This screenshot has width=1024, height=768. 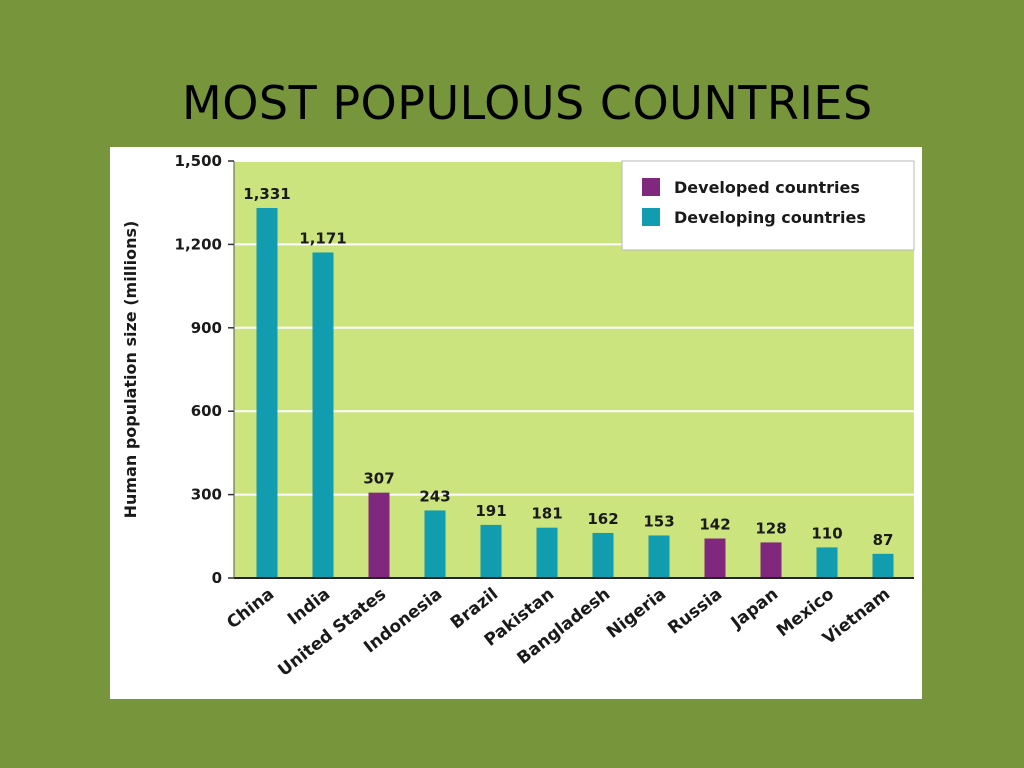 What do you see at coordinates (490, 511) in the screenshot?
I see `value-label-brazil: 191` at bounding box center [490, 511].